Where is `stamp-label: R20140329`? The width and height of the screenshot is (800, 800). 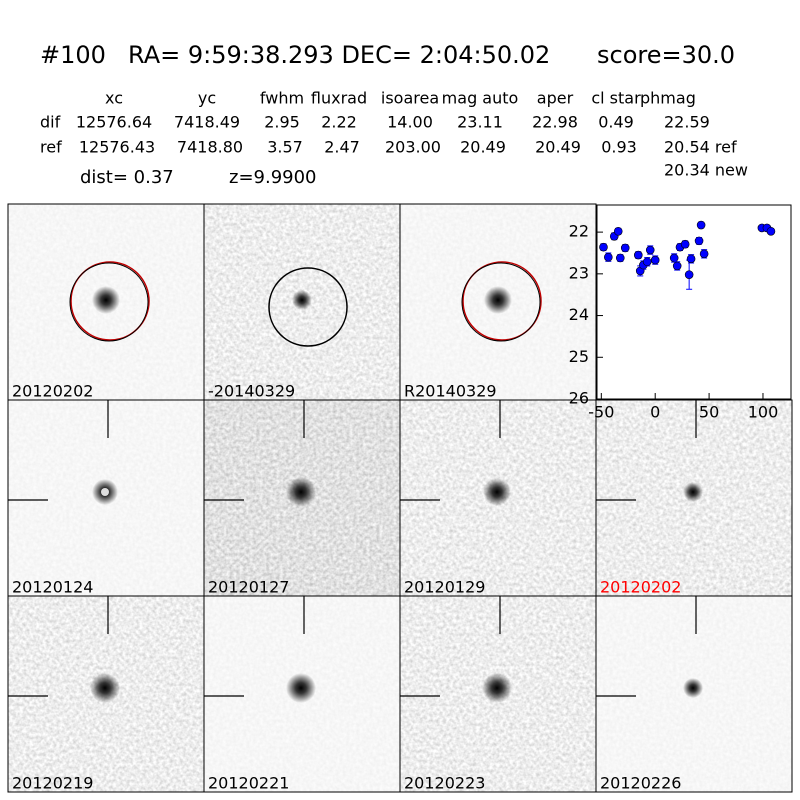 stamp-label: R20140329 is located at coordinates (450, 391).